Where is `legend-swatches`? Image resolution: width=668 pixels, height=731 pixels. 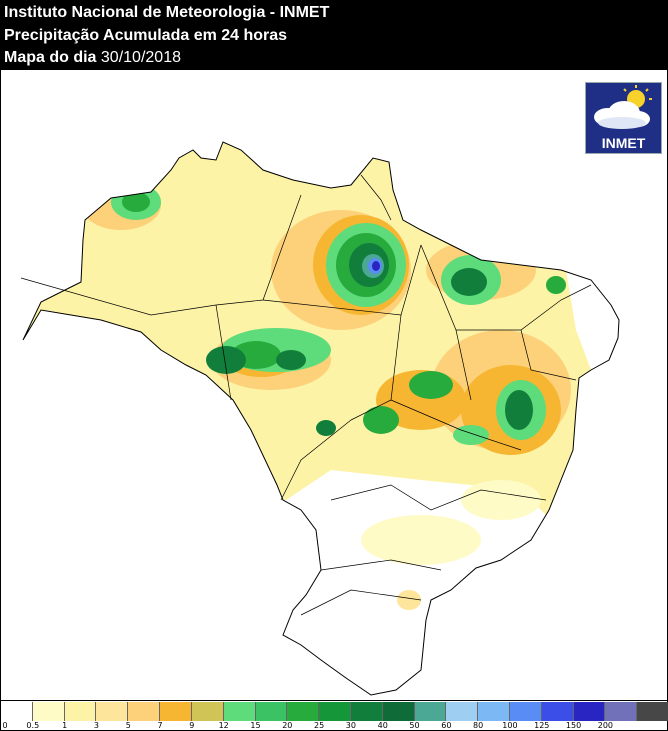 legend-swatches is located at coordinates (334, 711).